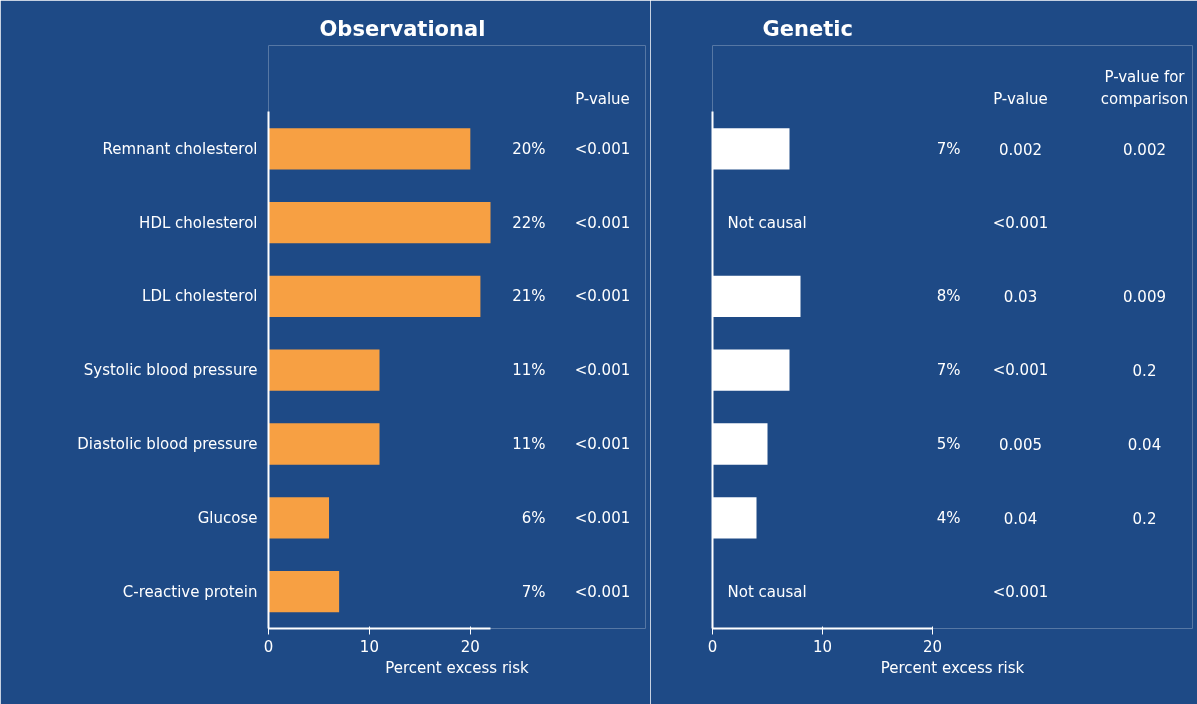 The height and width of the screenshot is (704, 1197). What do you see at coordinates (190, 591) in the screenshot?
I see `y-tick-label: C-reactive protein` at bounding box center [190, 591].